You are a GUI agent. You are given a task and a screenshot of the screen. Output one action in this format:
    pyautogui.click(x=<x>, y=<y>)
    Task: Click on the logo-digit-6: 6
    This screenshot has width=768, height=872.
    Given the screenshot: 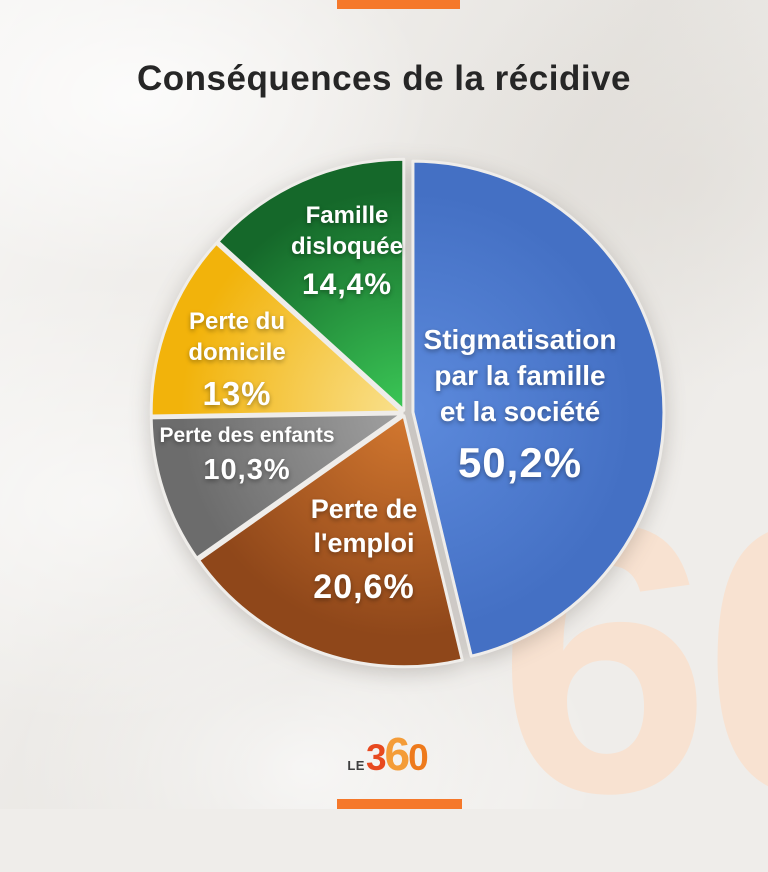 What is the action you would take?
    pyautogui.click(x=397, y=754)
    